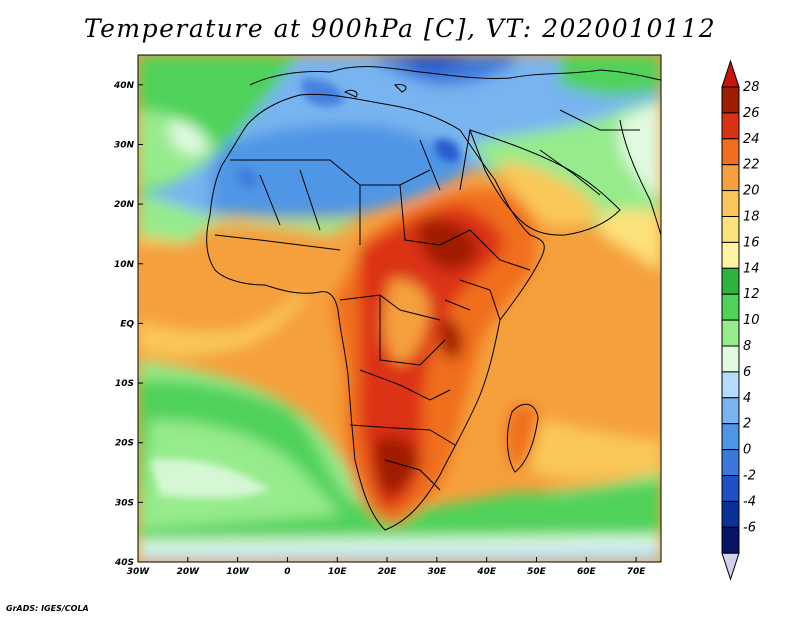 Image resolution: width=800 pixels, height=618 pixels. What do you see at coordinates (749, 501) in the screenshot?
I see `colorbar-label: -4` at bounding box center [749, 501].